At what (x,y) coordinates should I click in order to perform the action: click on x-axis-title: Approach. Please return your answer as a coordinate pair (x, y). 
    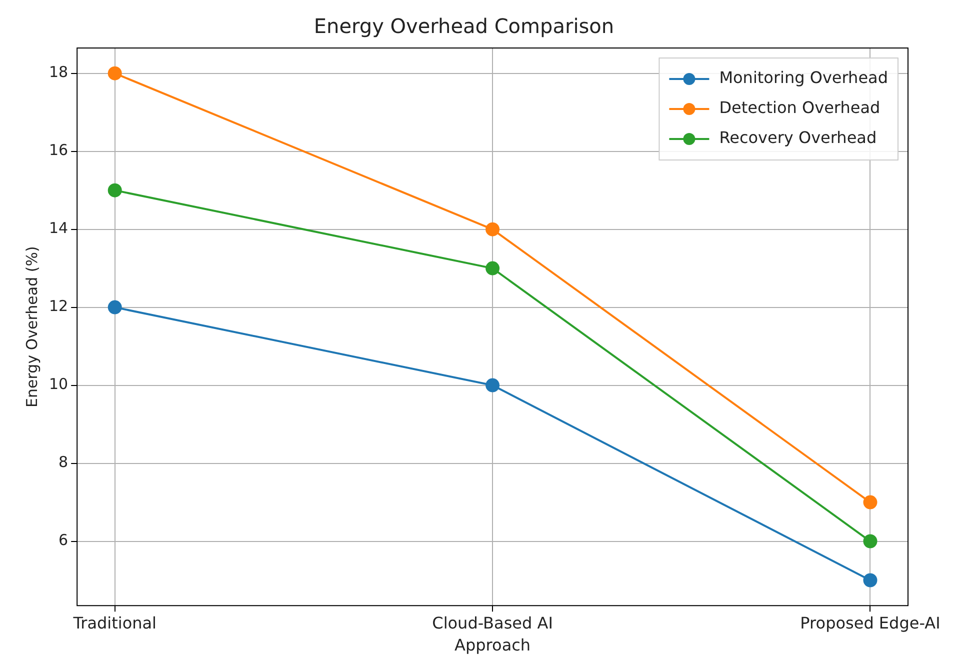
    Looking at the image, I should click on (492, 645).